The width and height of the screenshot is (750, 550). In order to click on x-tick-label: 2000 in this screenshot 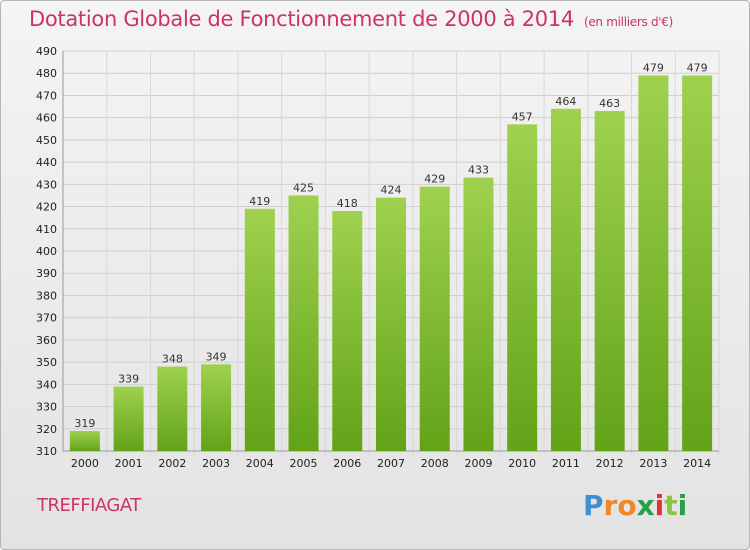, I will do `click(85, 463)`.